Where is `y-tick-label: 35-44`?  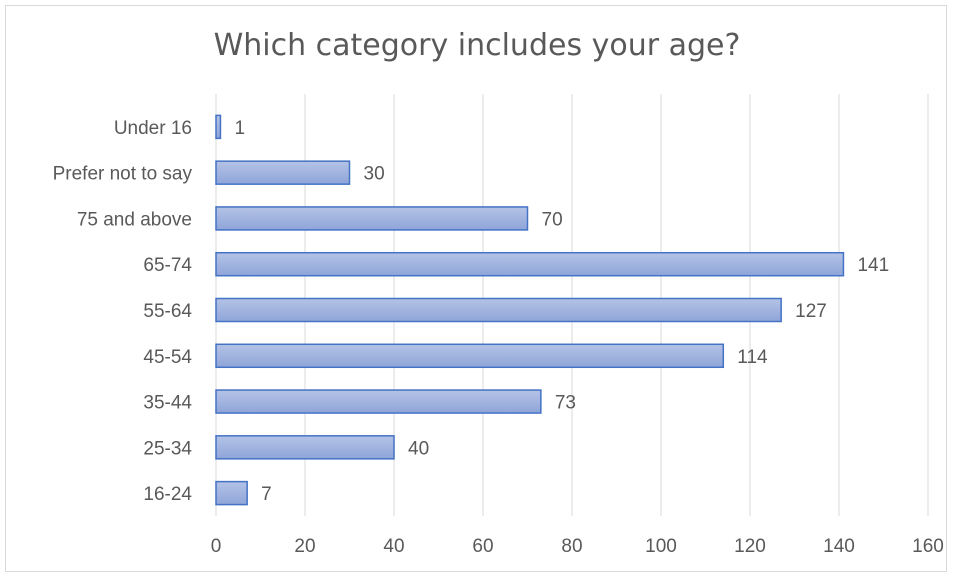 y-tick-label: 35-44 is located at coordinates (167, 403).